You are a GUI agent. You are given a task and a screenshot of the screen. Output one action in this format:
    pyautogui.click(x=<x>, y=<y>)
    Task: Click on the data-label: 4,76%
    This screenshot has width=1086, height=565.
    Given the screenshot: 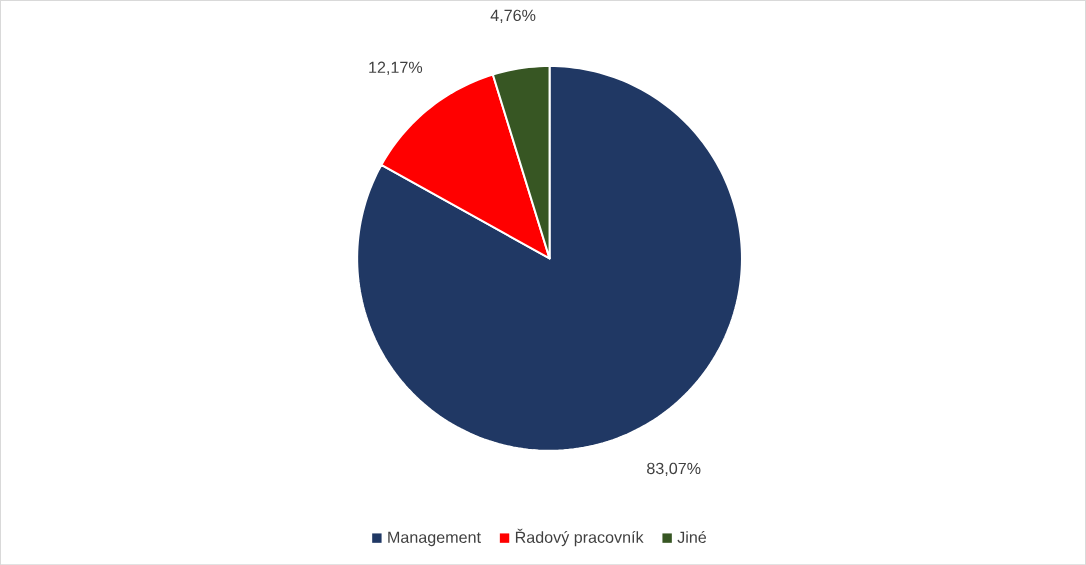 What is the action you would take?
    pyautogui.click(x=513, y=16)
    